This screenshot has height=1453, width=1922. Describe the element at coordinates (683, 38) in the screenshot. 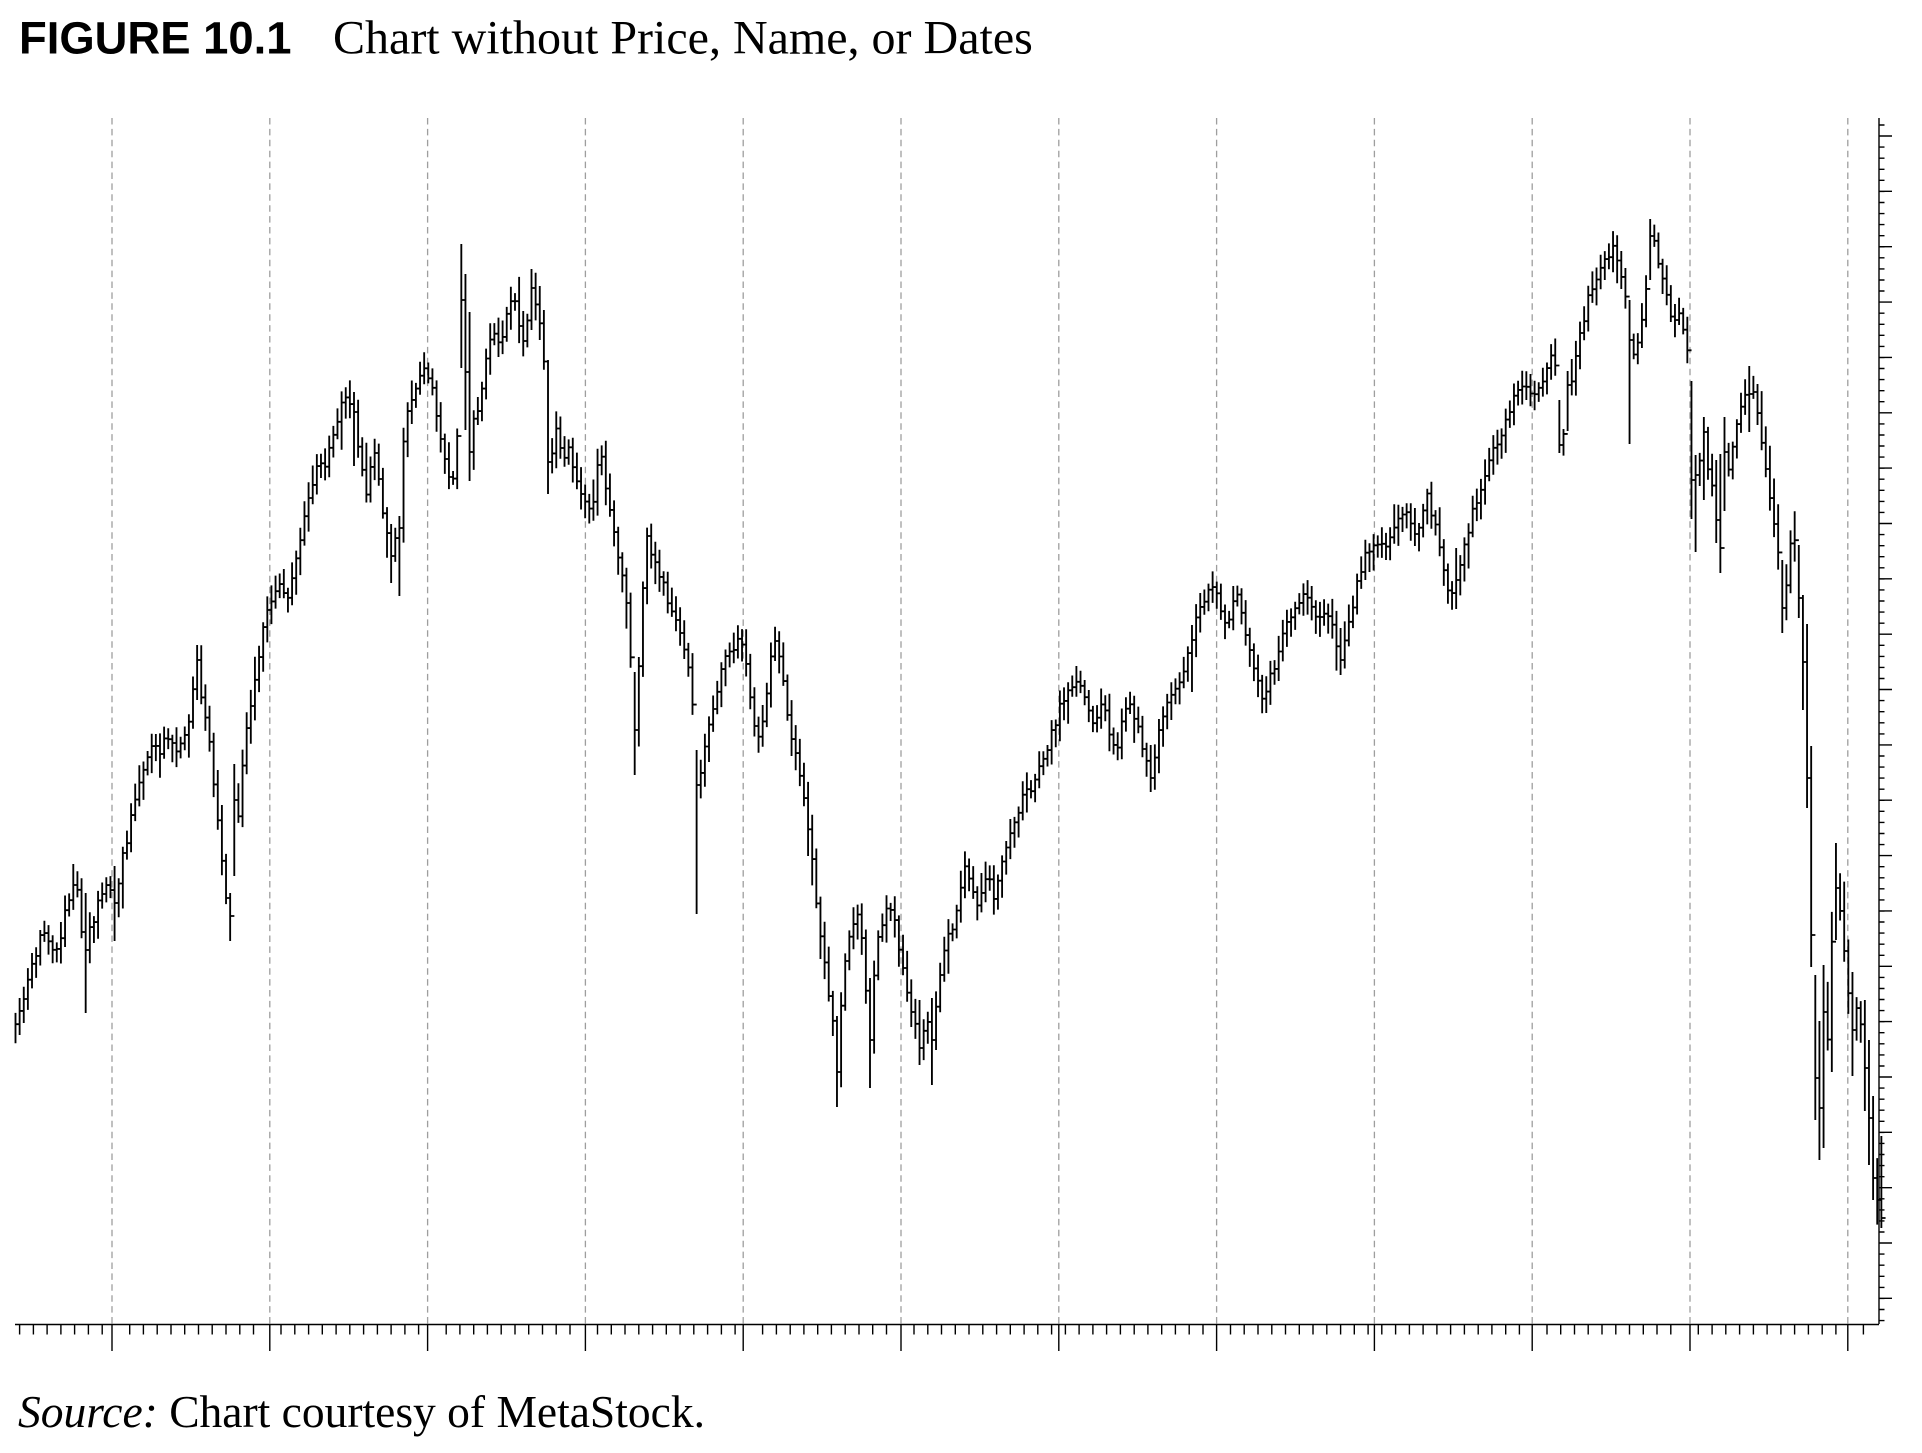

I see `svg-text:Chart without Price, Name, or: Chart without Price, Name, or Dates` at that location.